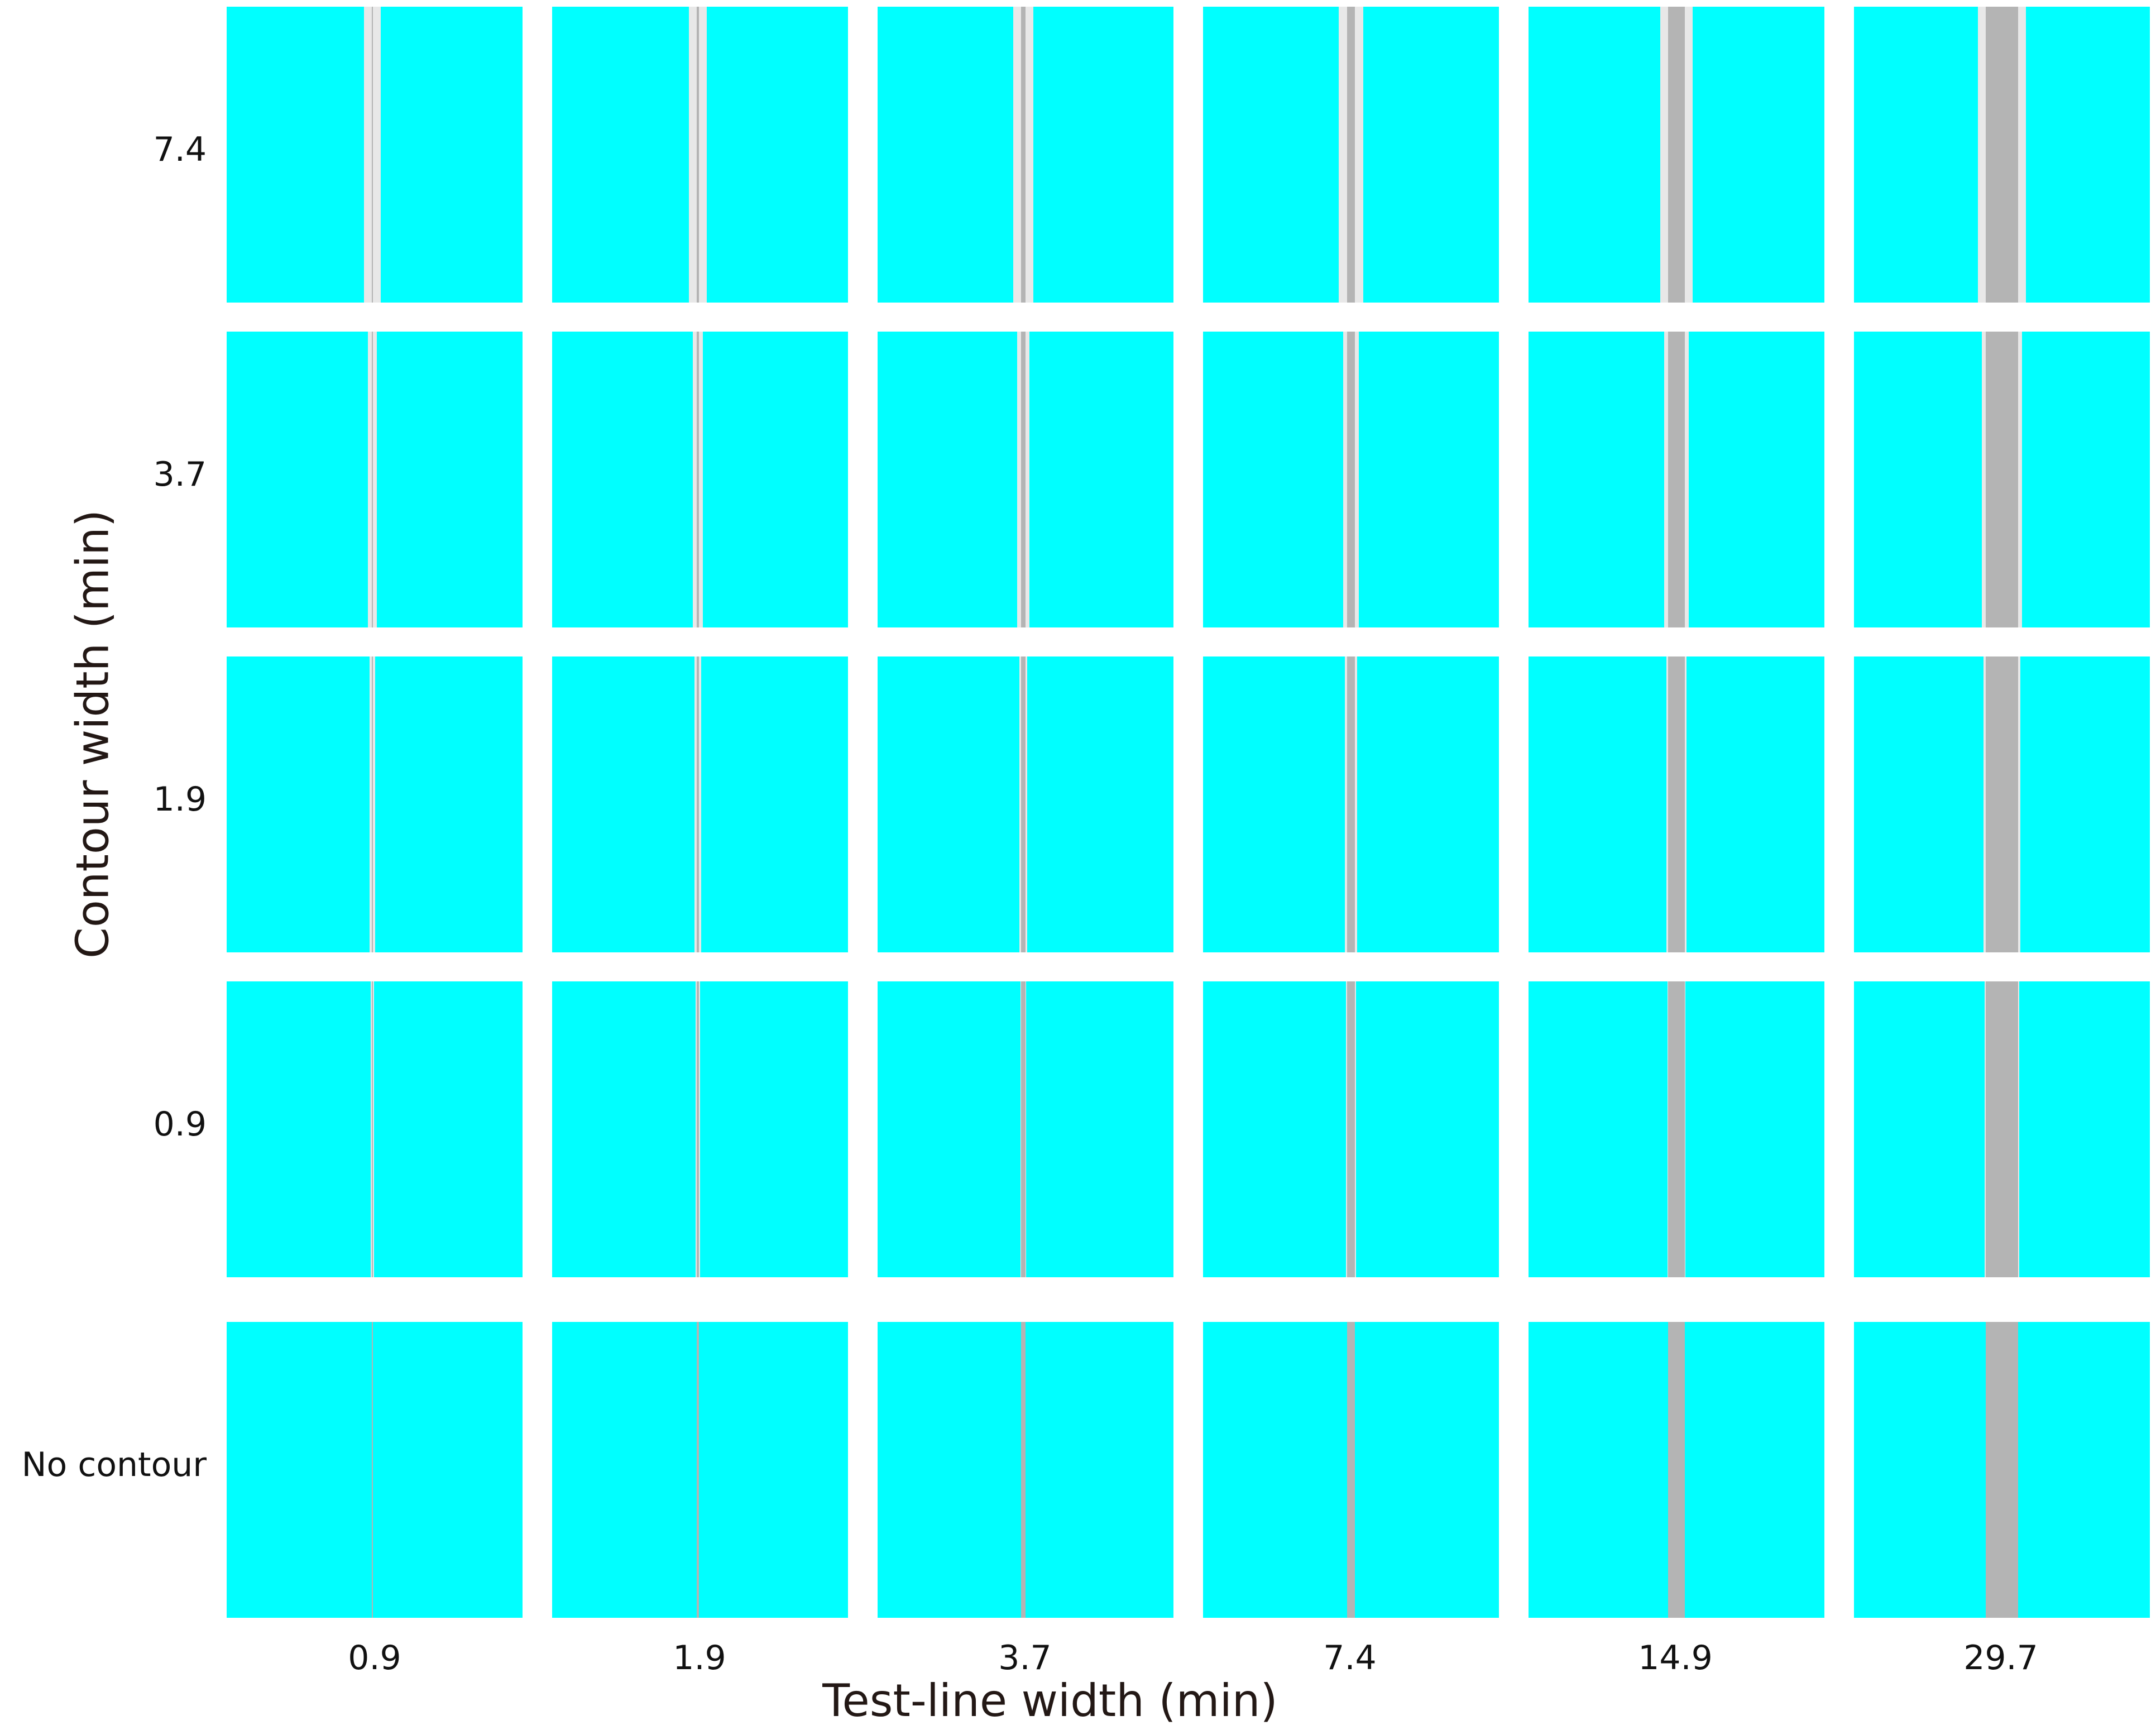  I want to click on column-label-6: 29.7, so click(2000, 1658).